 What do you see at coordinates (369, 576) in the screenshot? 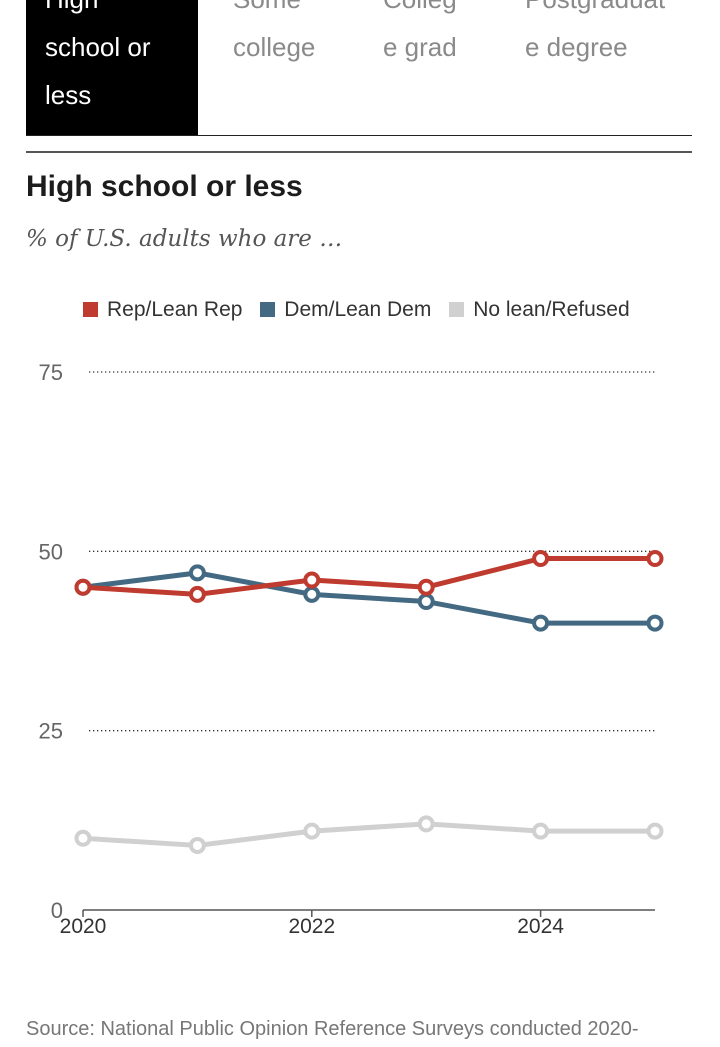
I see `series-line-rep-lean-rep` at bounding box center [369, 576].